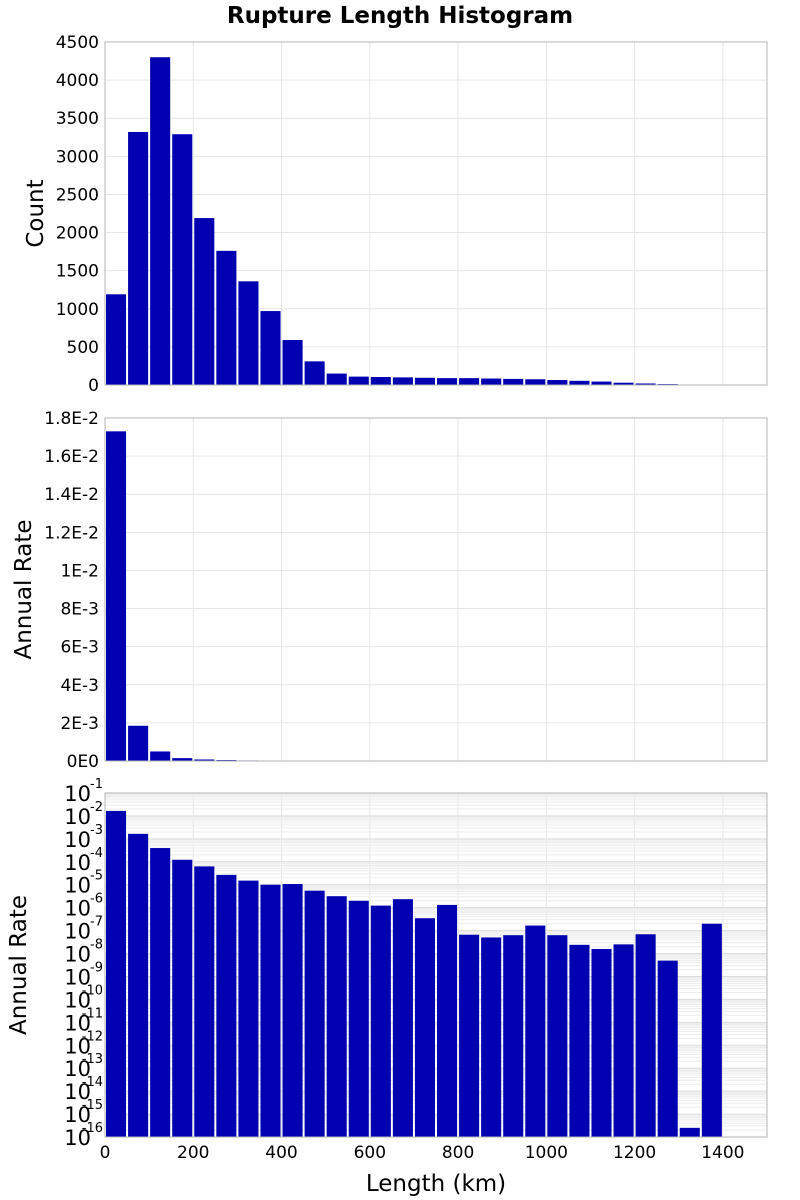 The width and height of the screenshot is (800, 1200). I want to click on y-tick-label: 1.6E-2, so click(71, 457).